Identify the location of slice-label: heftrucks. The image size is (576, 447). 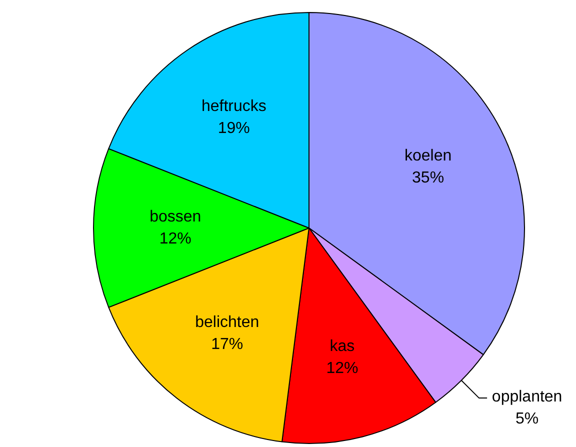
(233, 106).